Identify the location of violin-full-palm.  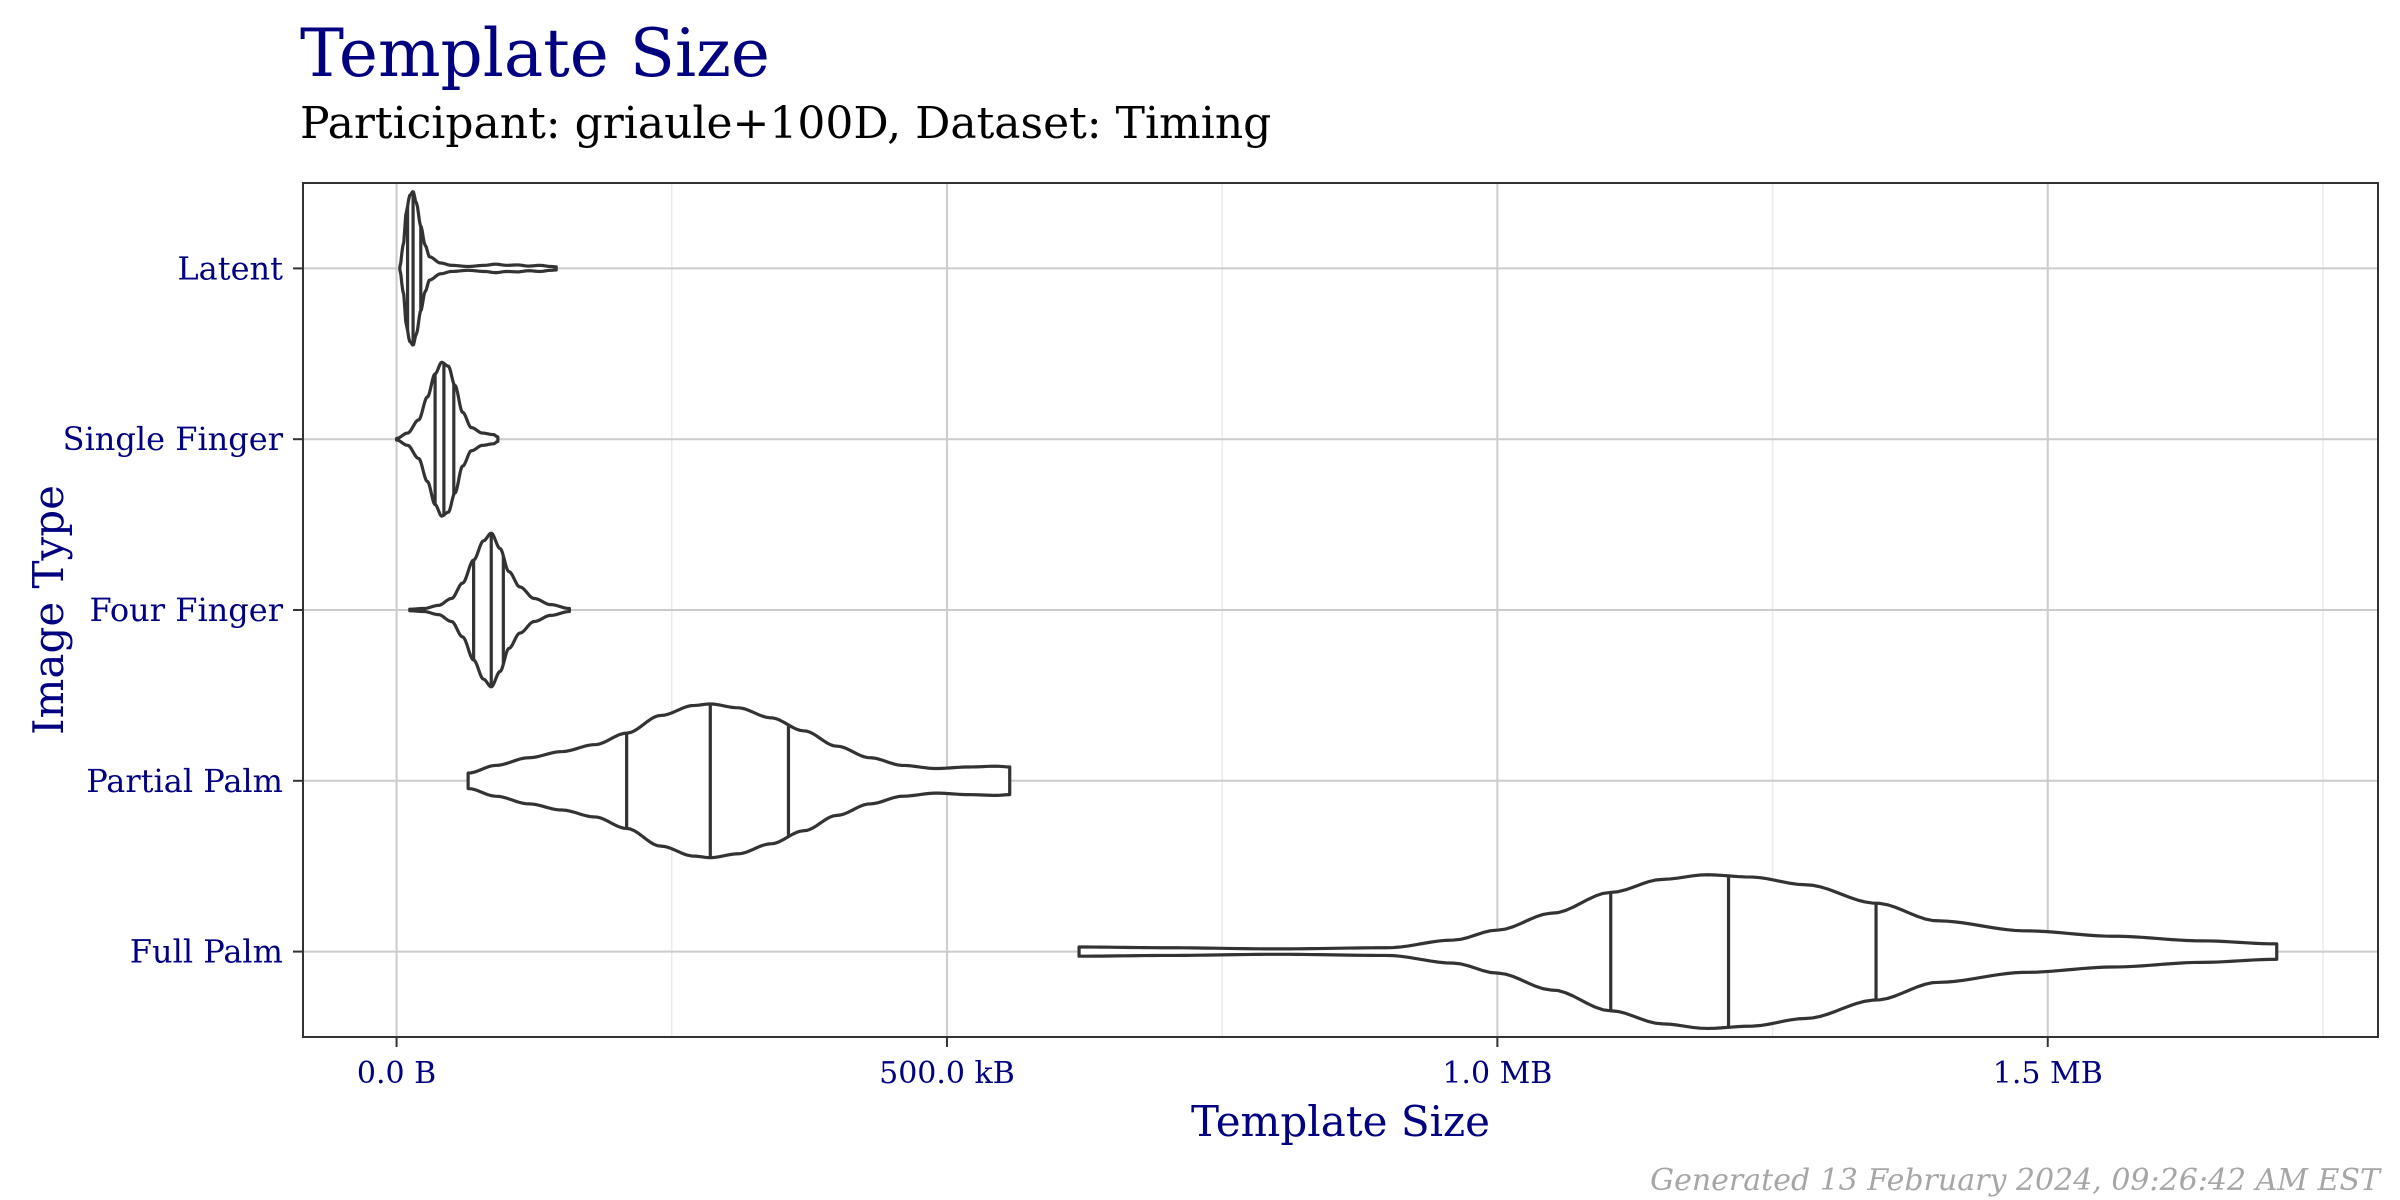
(1678, 952).